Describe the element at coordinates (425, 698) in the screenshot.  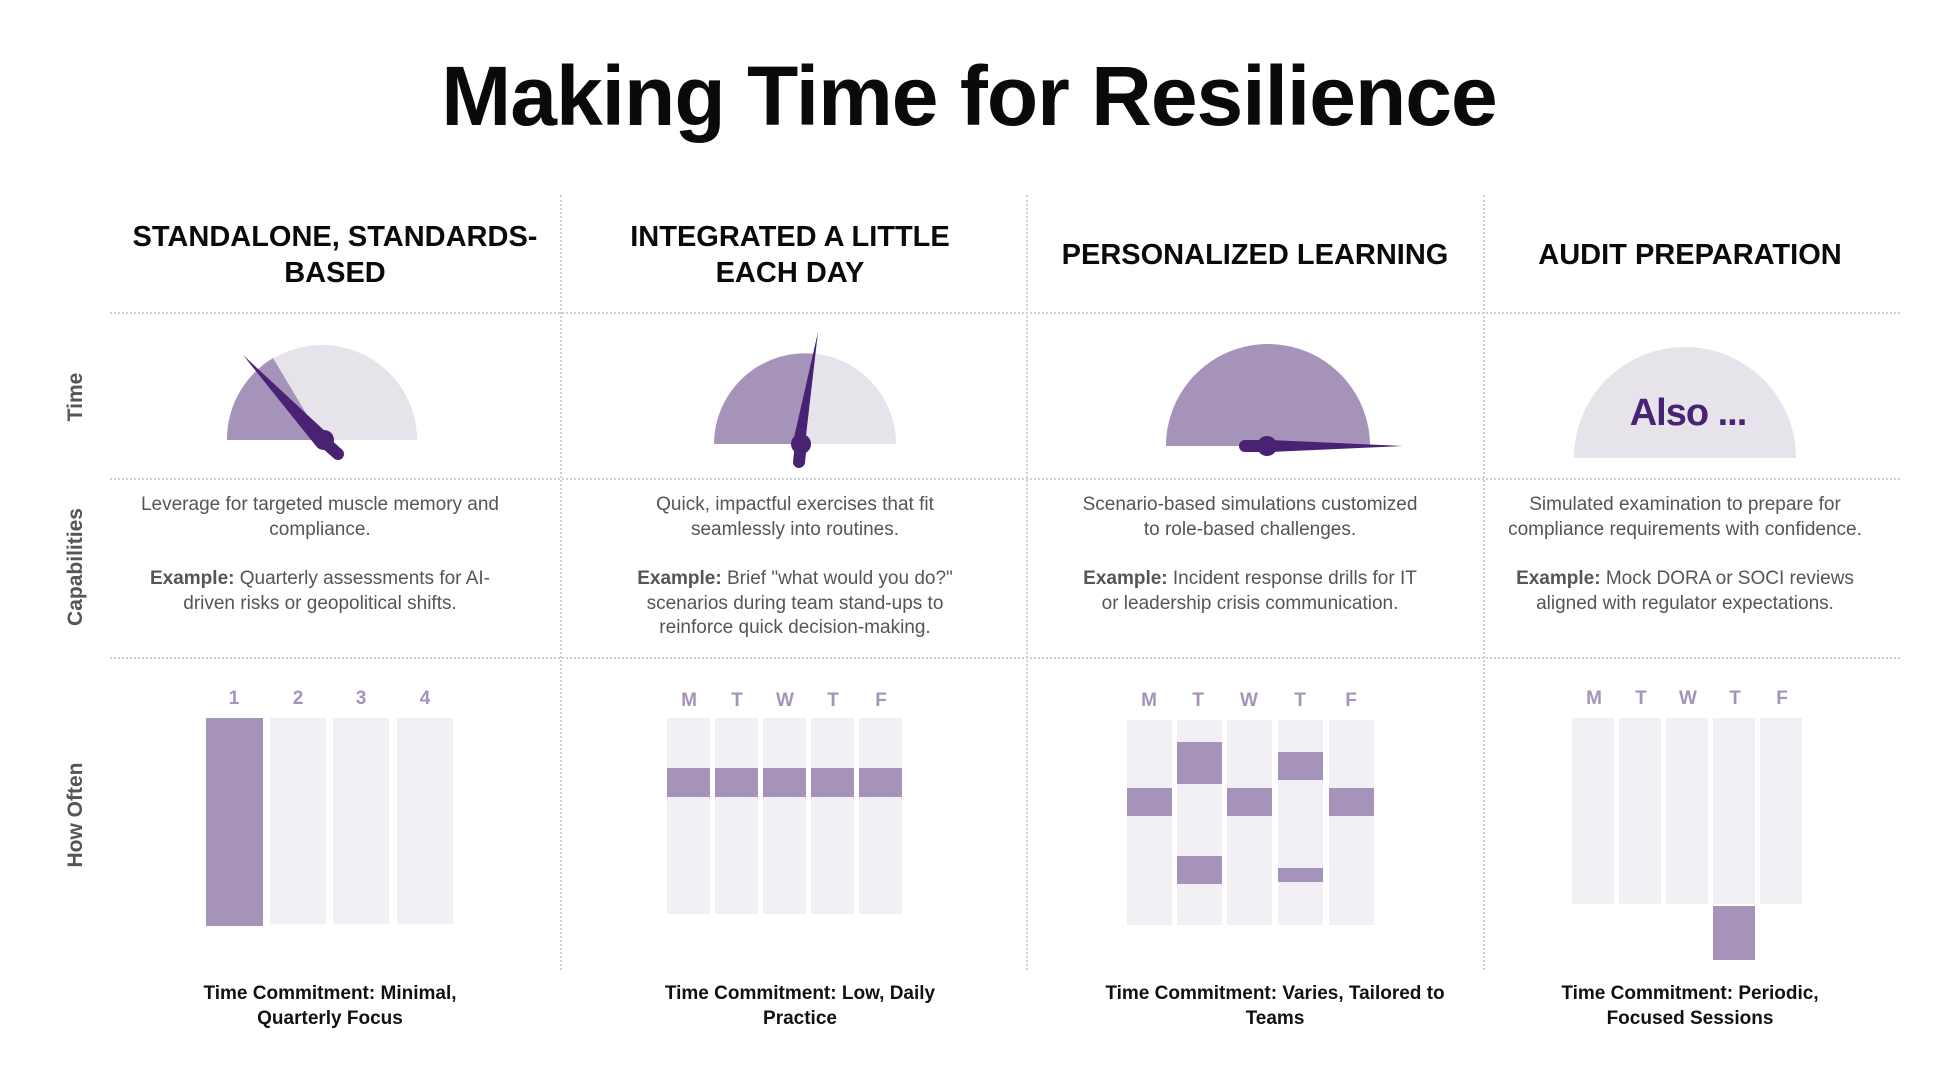
I see `calendar-day-label: 4` at that location.